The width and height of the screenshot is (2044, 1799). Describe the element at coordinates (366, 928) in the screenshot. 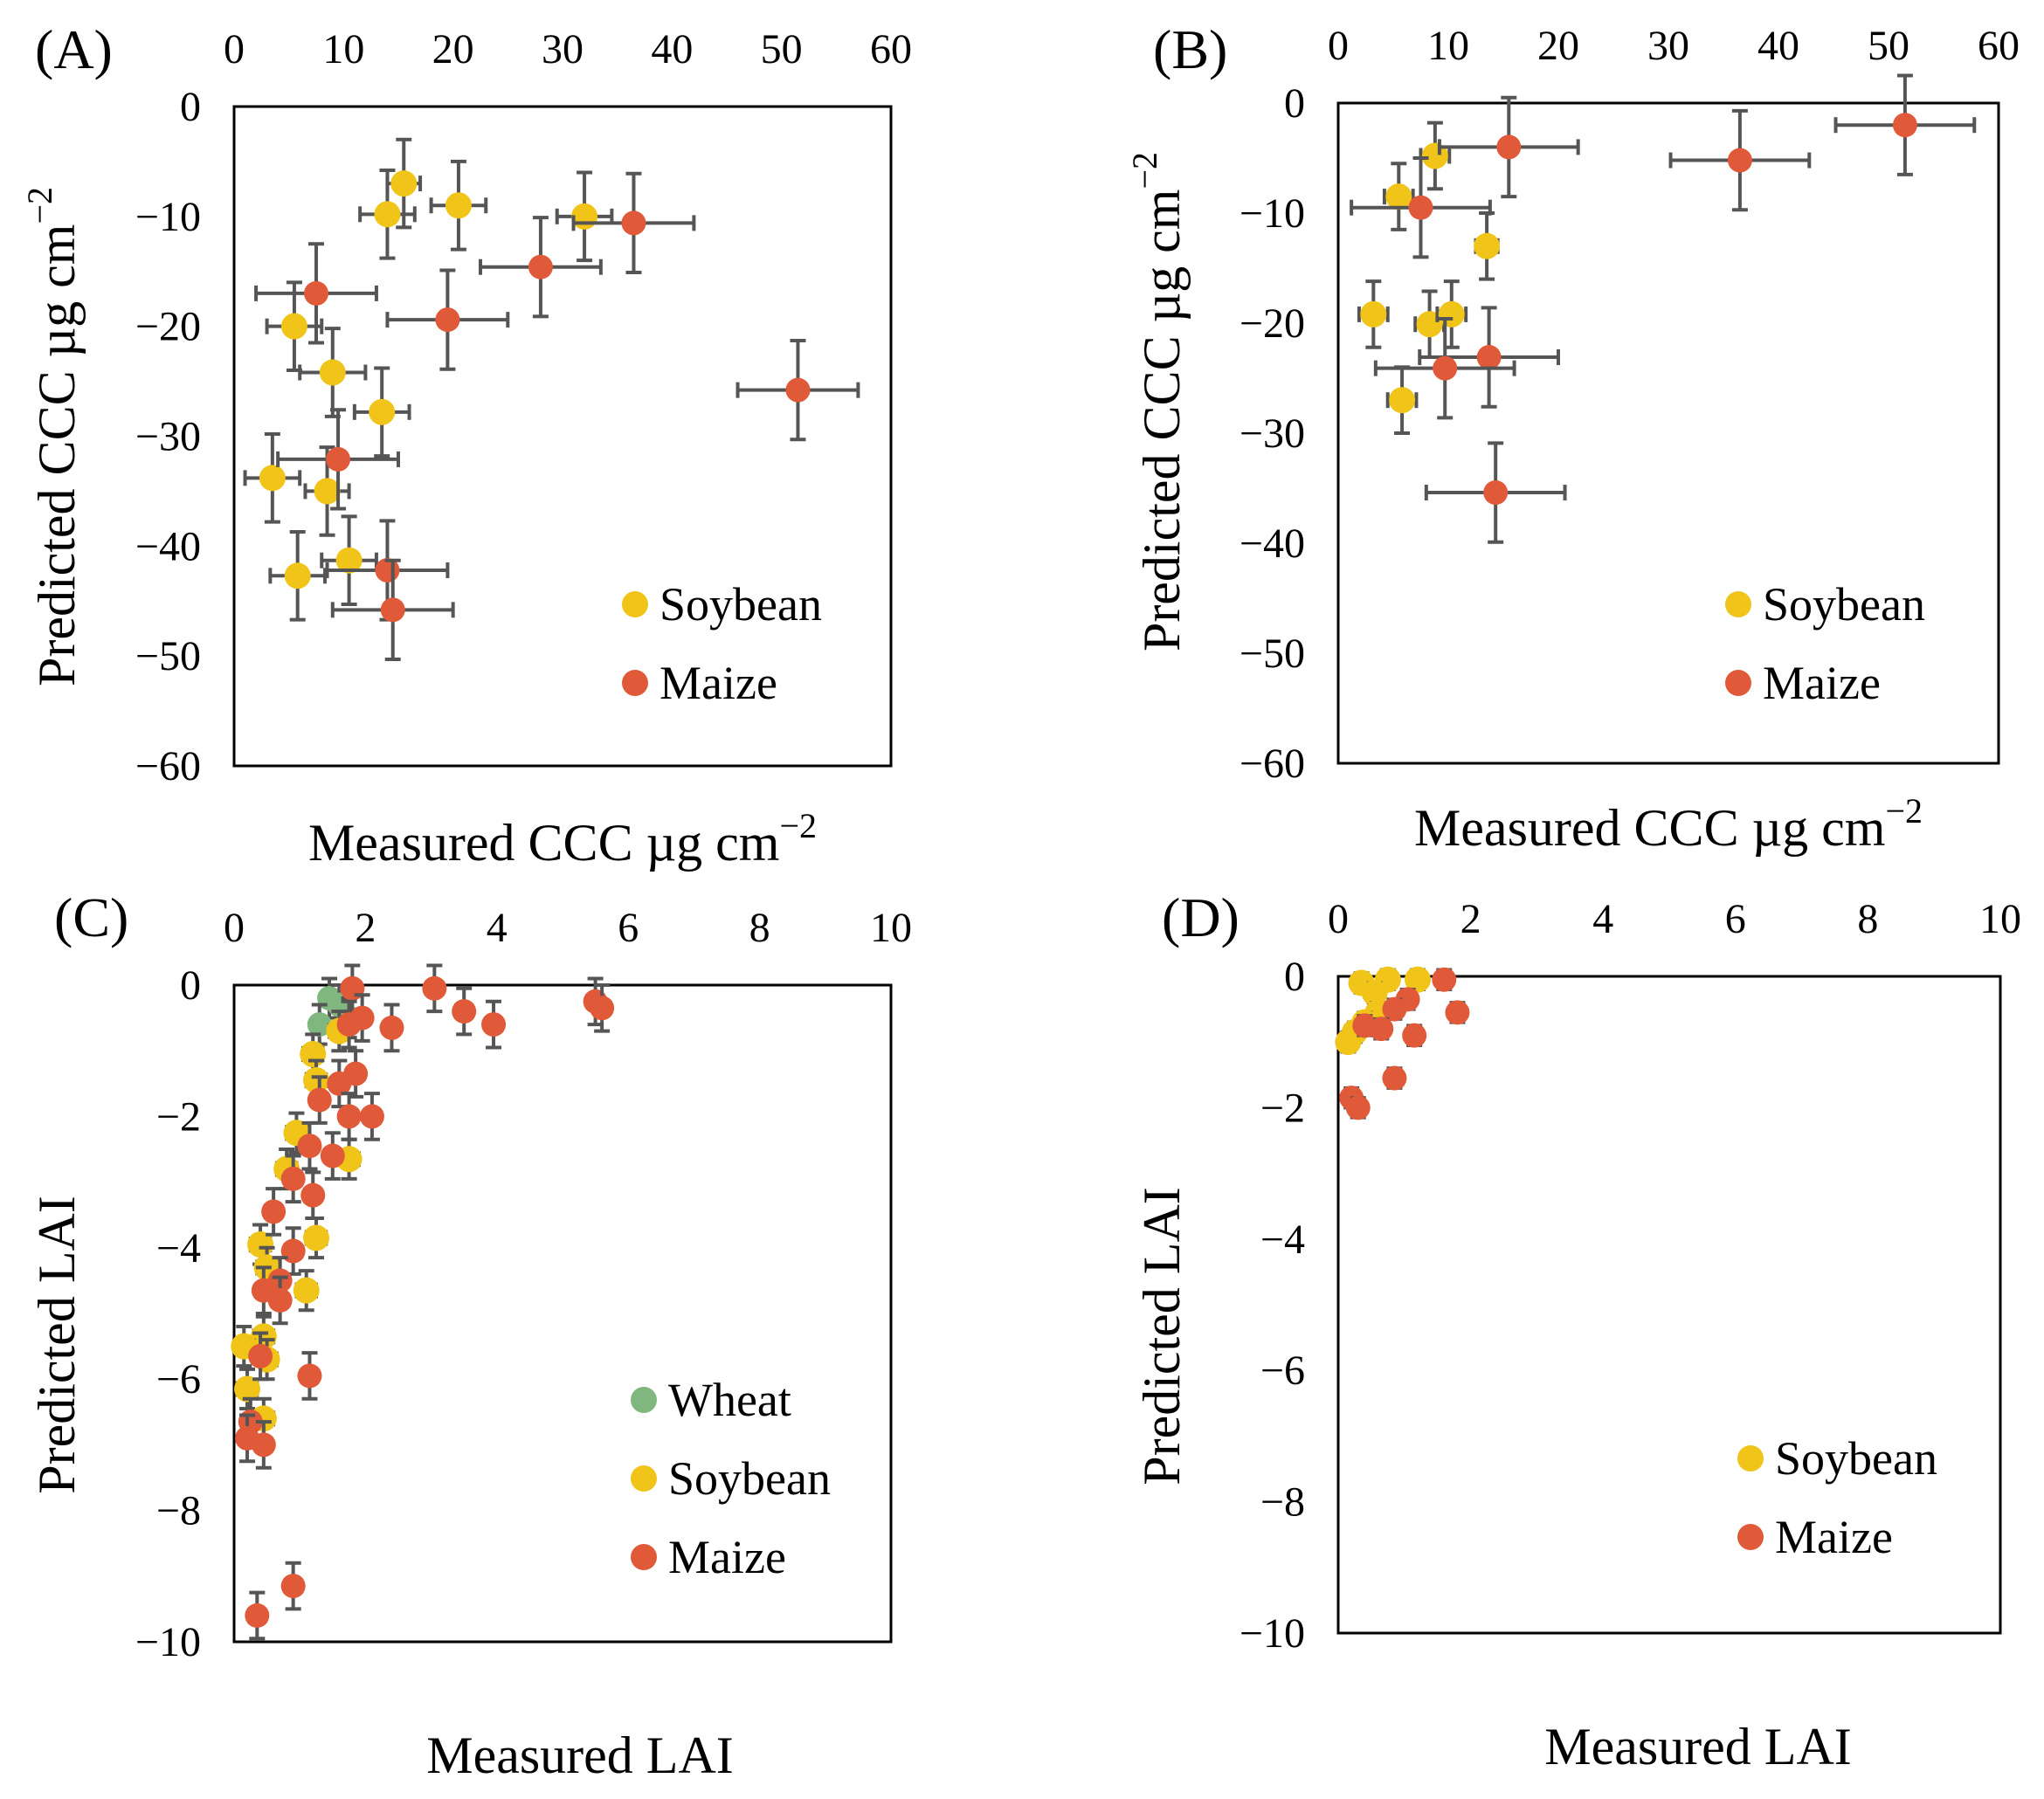

I see `x-tick-label: 2` at that location.